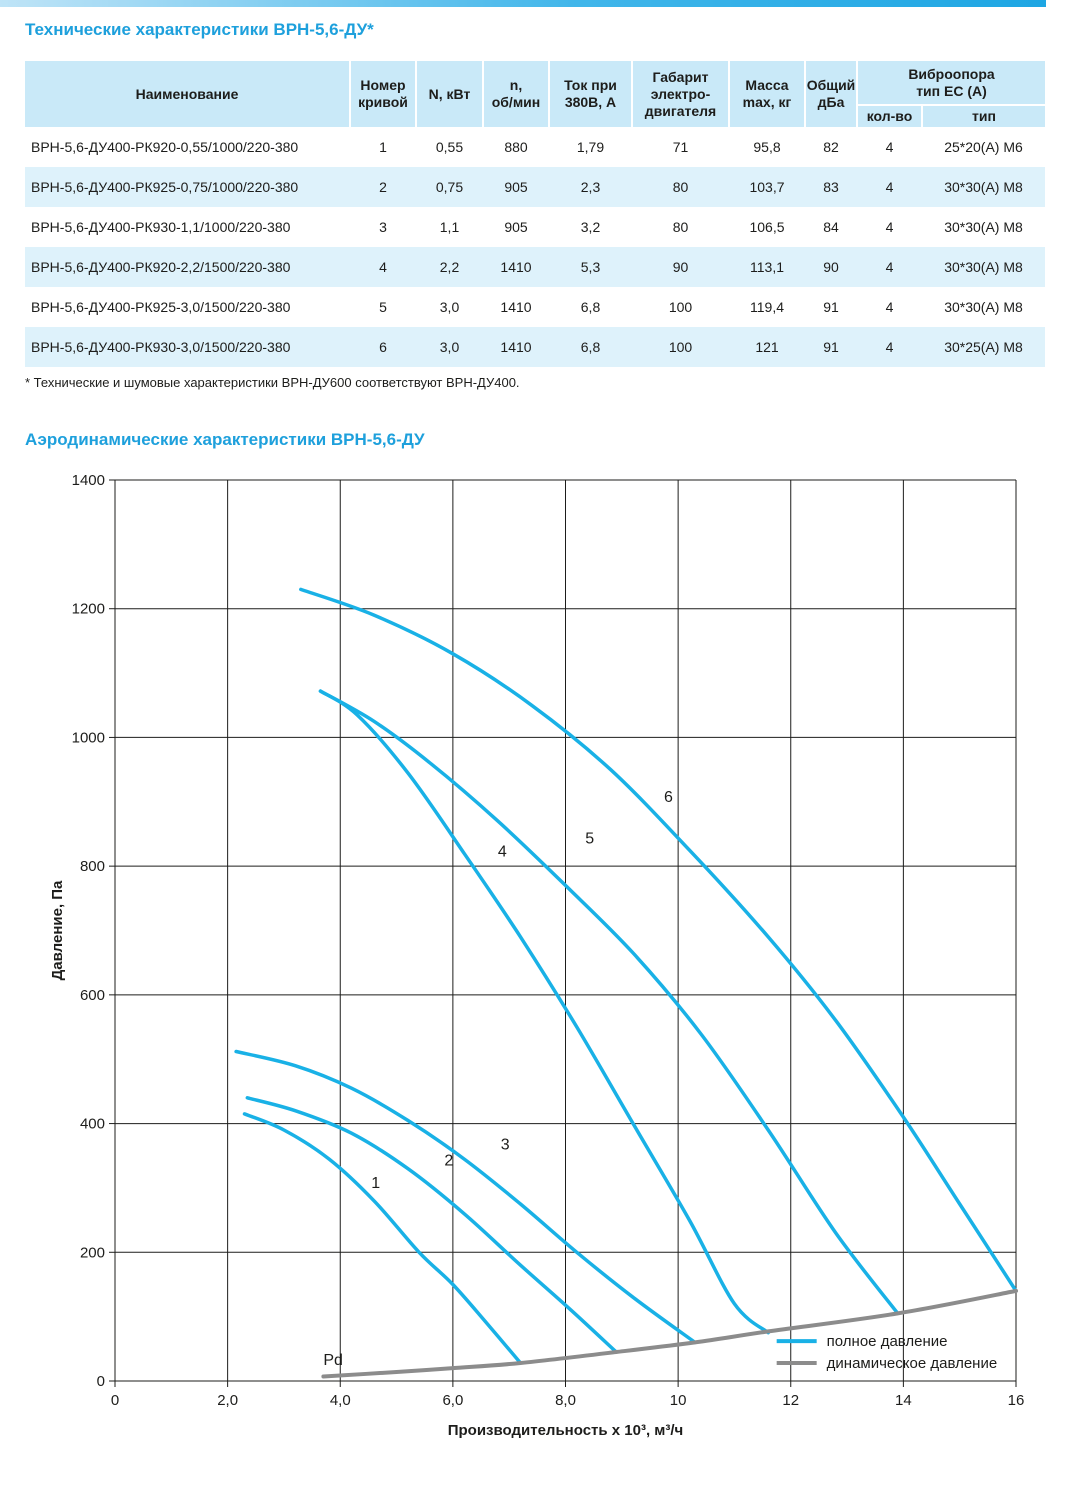  I want to click on y-tick-label: 1000, so click(88, 737).